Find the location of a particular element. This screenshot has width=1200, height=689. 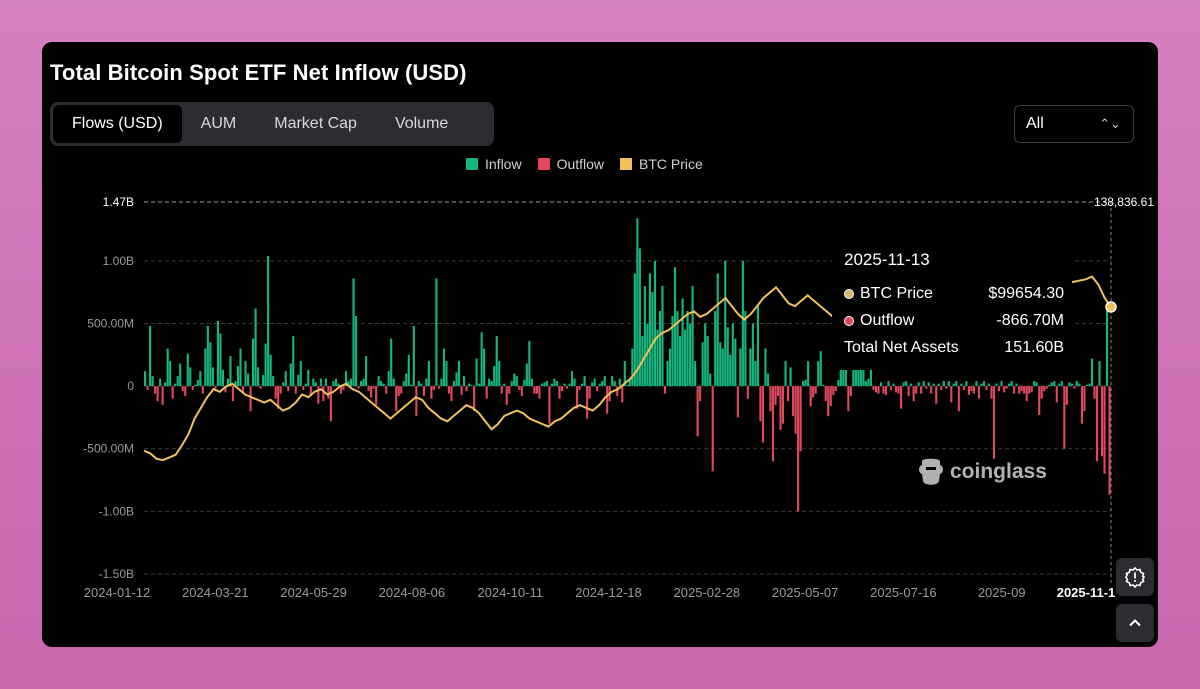

range-select-value: All is located at coordinates (1035, 123).